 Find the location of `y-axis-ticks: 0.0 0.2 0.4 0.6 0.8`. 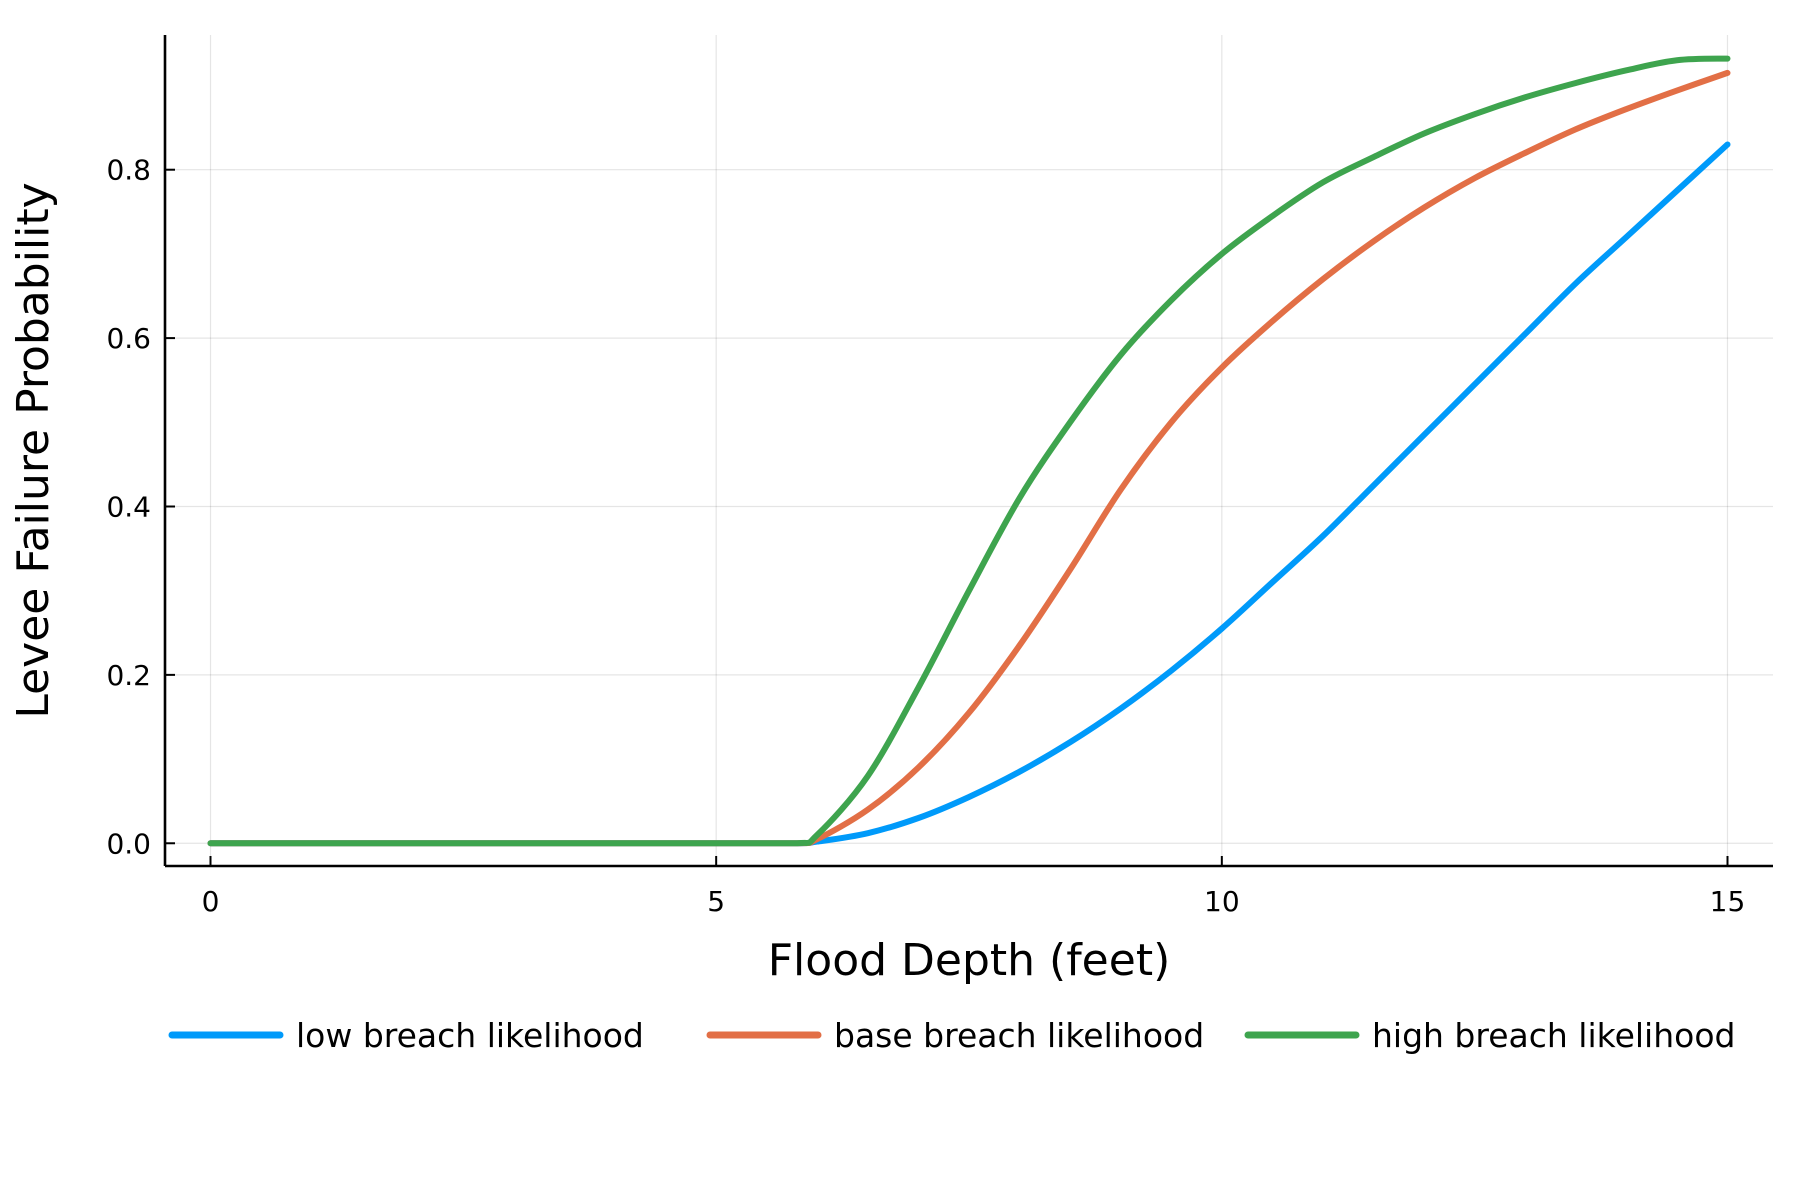

y-axis-ticks: 0.0 0.2 0.4 0.6 0.8 is located at coordinates (140, 507).